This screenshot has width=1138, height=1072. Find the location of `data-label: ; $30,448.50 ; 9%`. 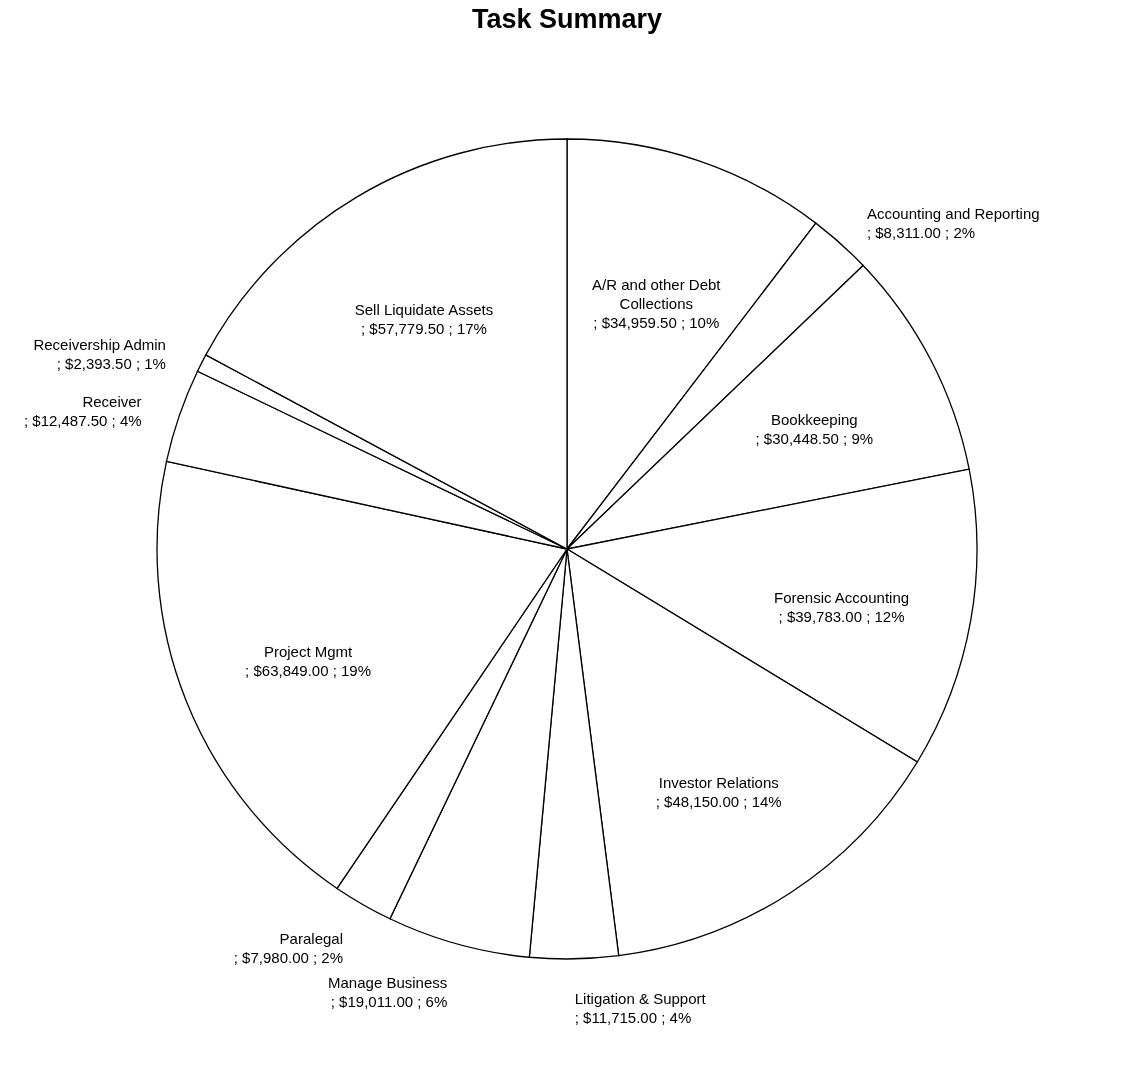

data-label: ; $30,448.50 ; 9% is located at coordinates (814, 439).